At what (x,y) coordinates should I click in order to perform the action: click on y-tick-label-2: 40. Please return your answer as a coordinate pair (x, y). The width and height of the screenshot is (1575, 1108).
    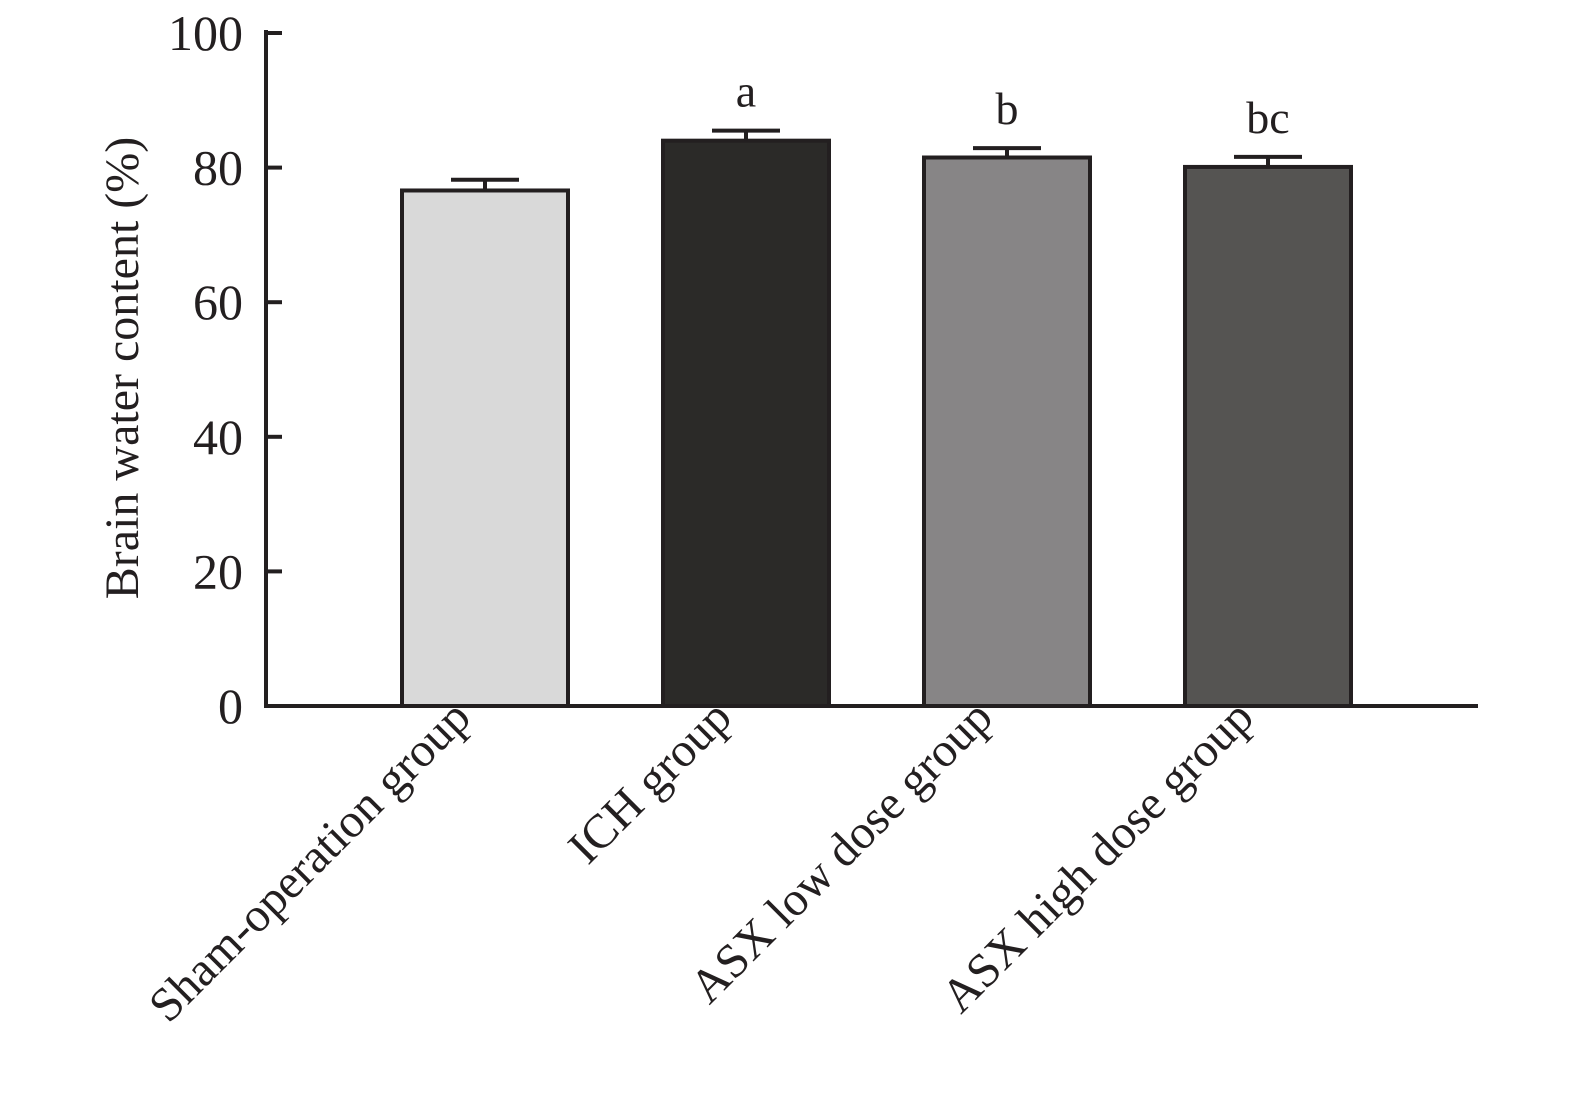
    Looking at the image, I should click on (218, 437).